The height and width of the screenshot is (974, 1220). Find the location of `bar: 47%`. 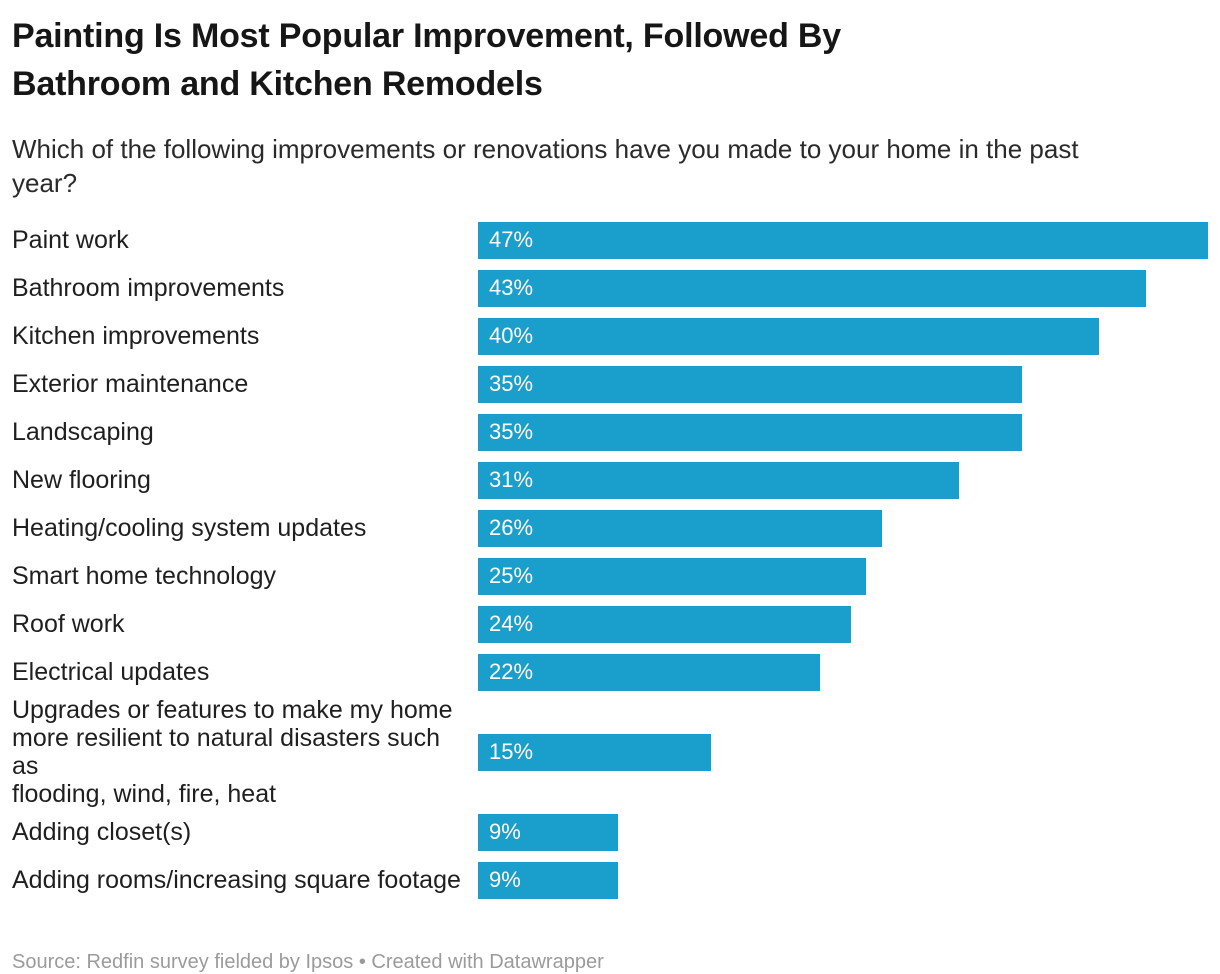

bar: 47% is located at coordinates (843, 240).